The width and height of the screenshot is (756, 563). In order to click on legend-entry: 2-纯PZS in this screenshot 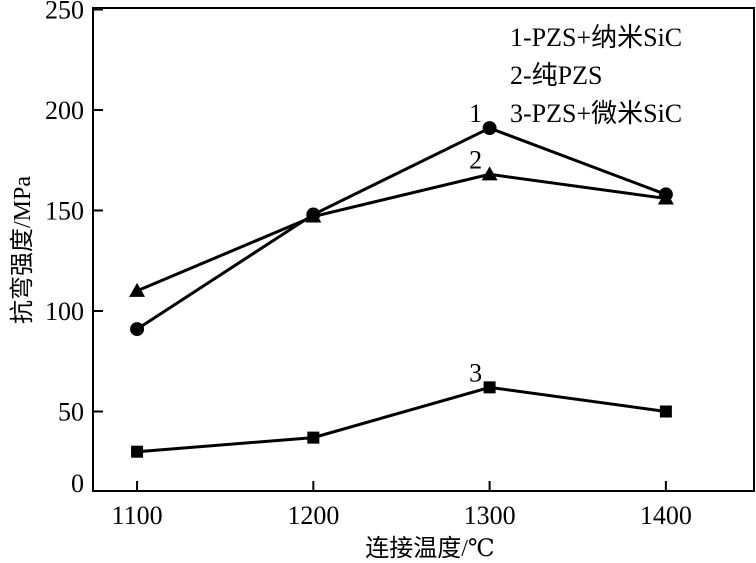, I will do `click(556, 75)`.